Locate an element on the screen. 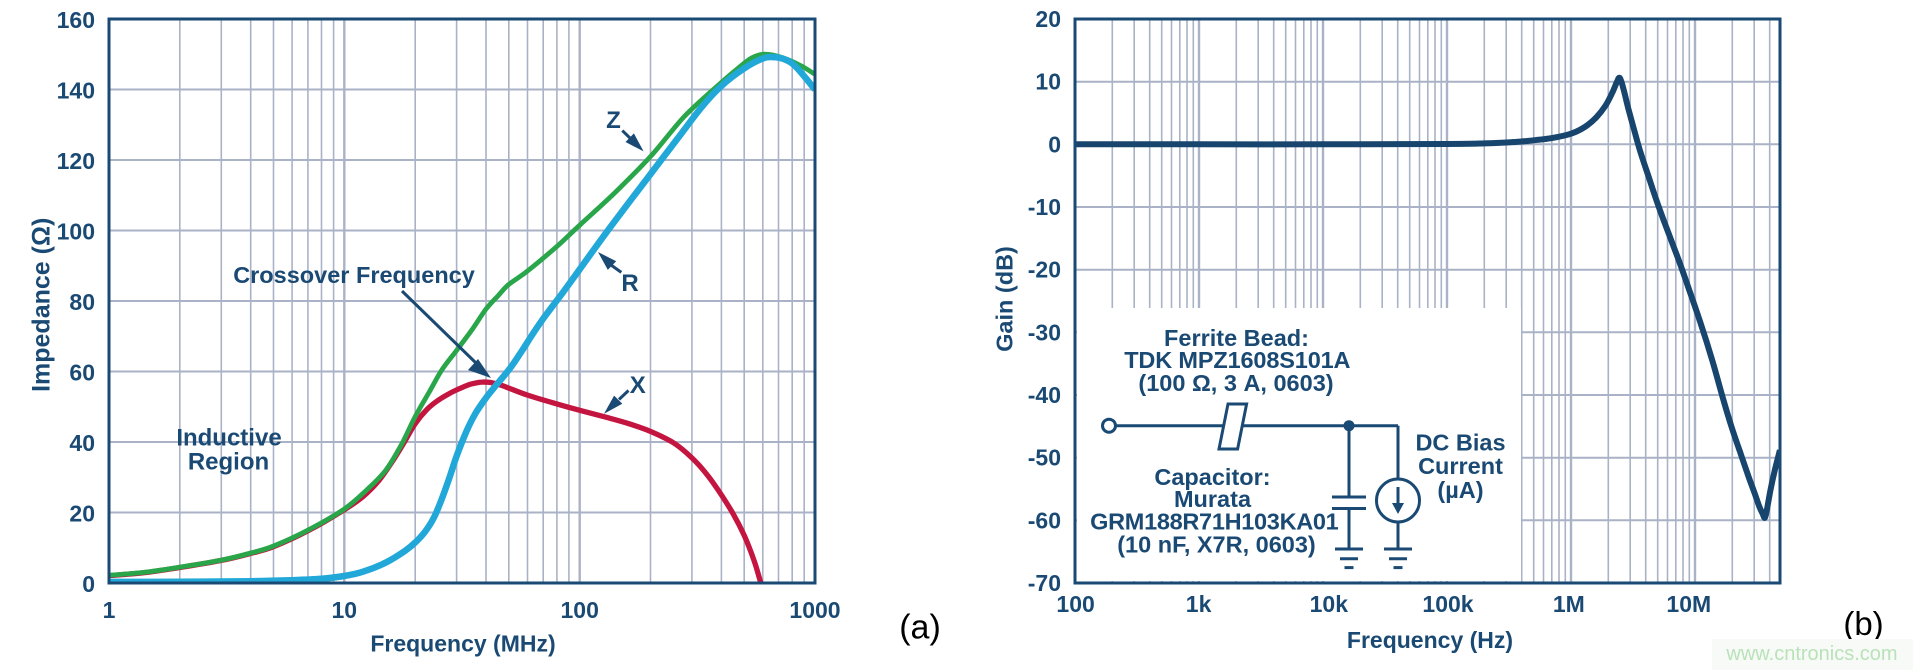 This screenshot has width=1913, height=670. svg-text: Gain (dB) is located at coordinates (1005, 299).